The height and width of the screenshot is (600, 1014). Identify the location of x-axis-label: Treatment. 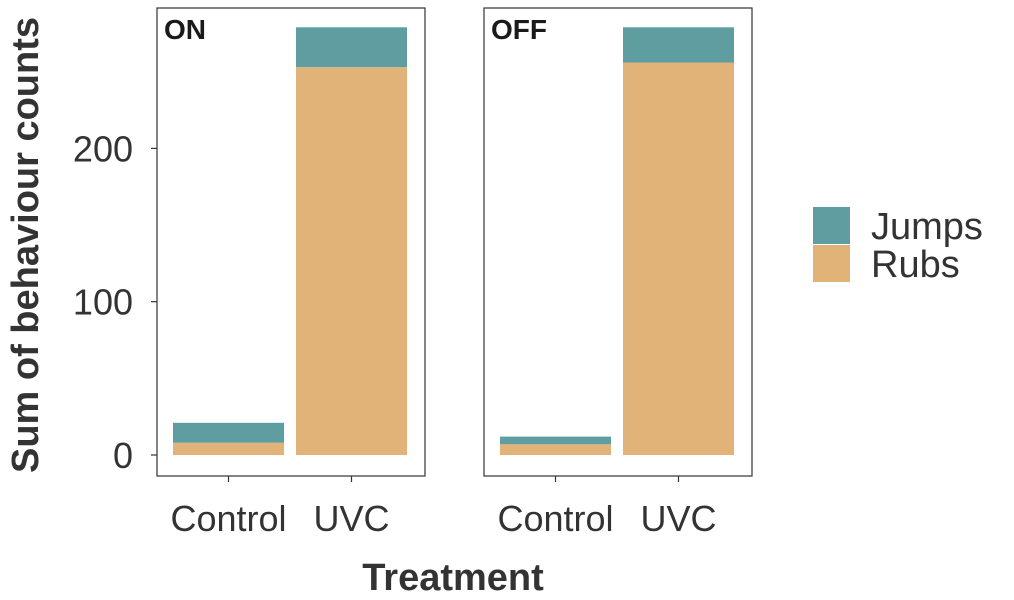
(453, 578).